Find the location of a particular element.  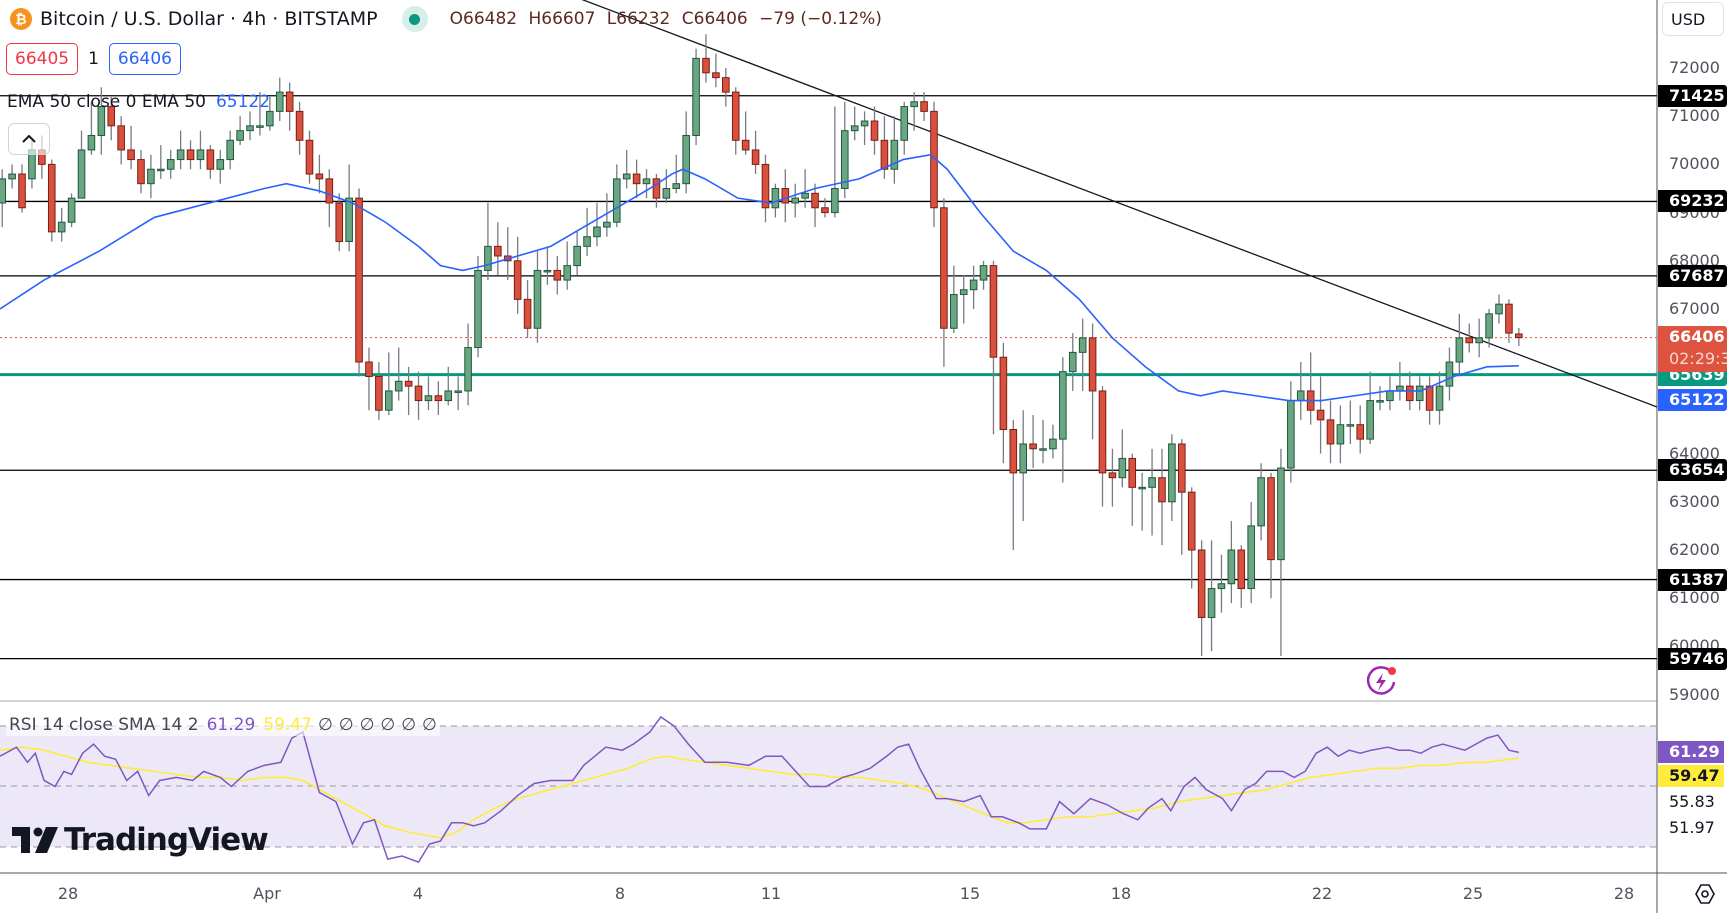

settings-hexagon-icon is located at coordinates (1705, 894).